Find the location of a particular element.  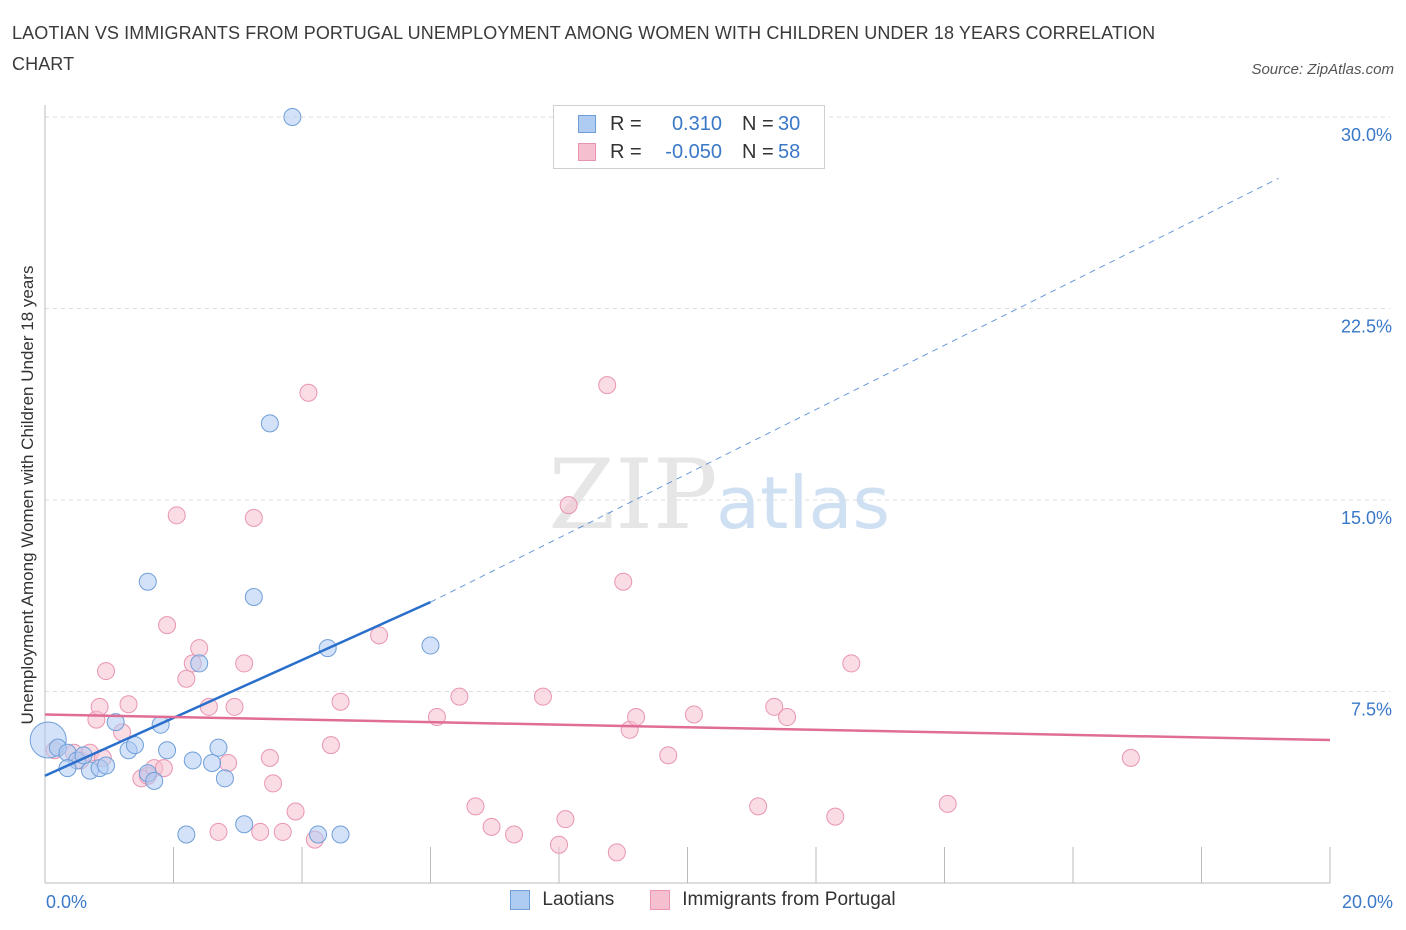

y-tick-label: 30.0% is located at coordinates (1366, 135).